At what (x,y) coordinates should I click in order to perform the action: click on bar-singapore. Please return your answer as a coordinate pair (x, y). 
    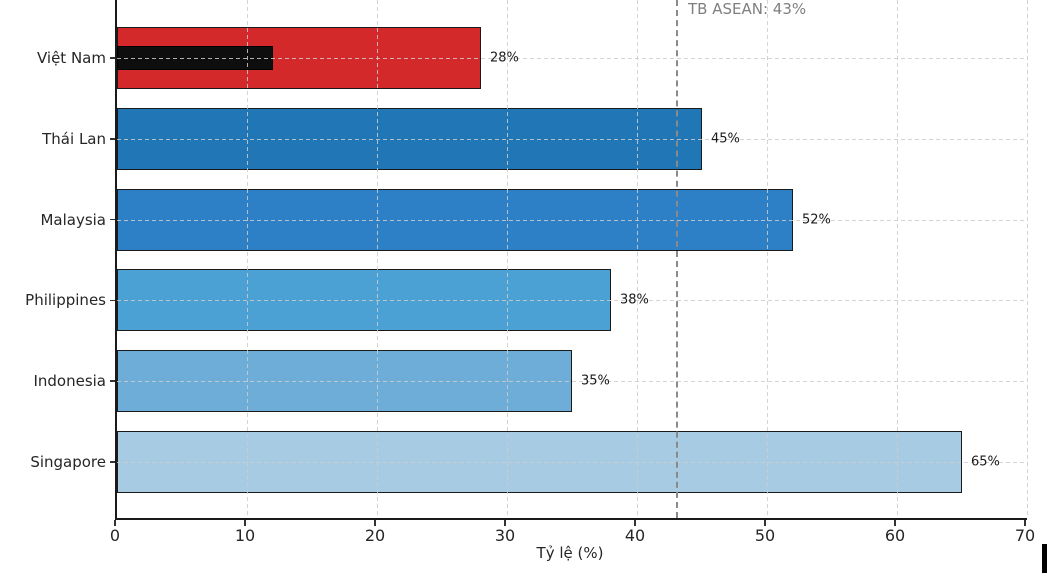
    Looking at the image, I should click on (539, 462).